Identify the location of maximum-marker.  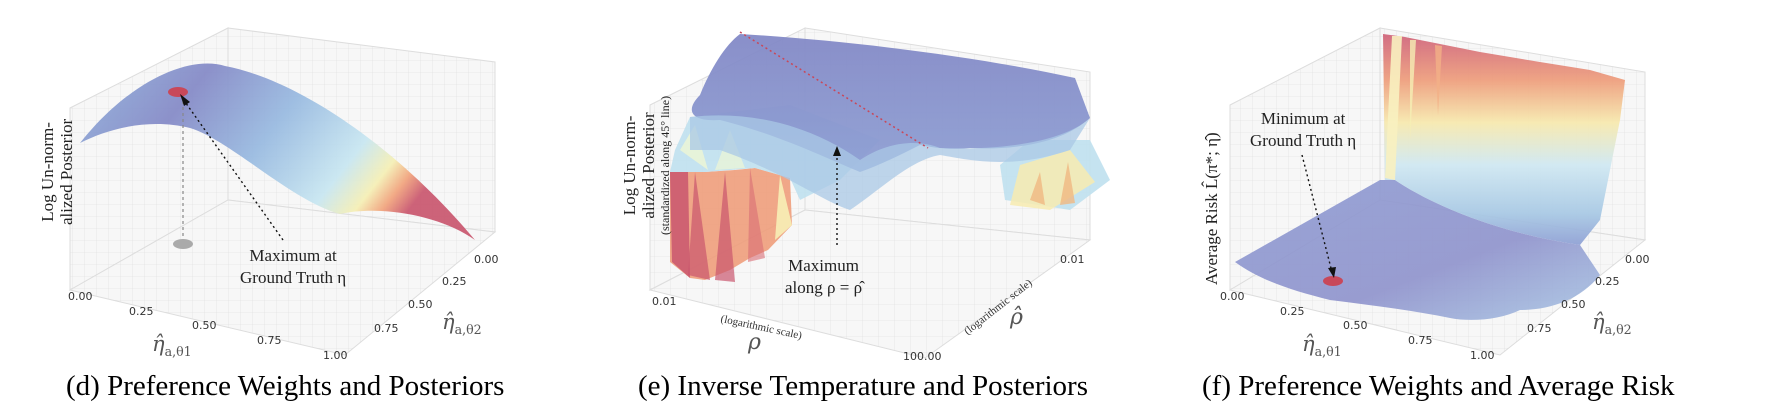
(178, 92).